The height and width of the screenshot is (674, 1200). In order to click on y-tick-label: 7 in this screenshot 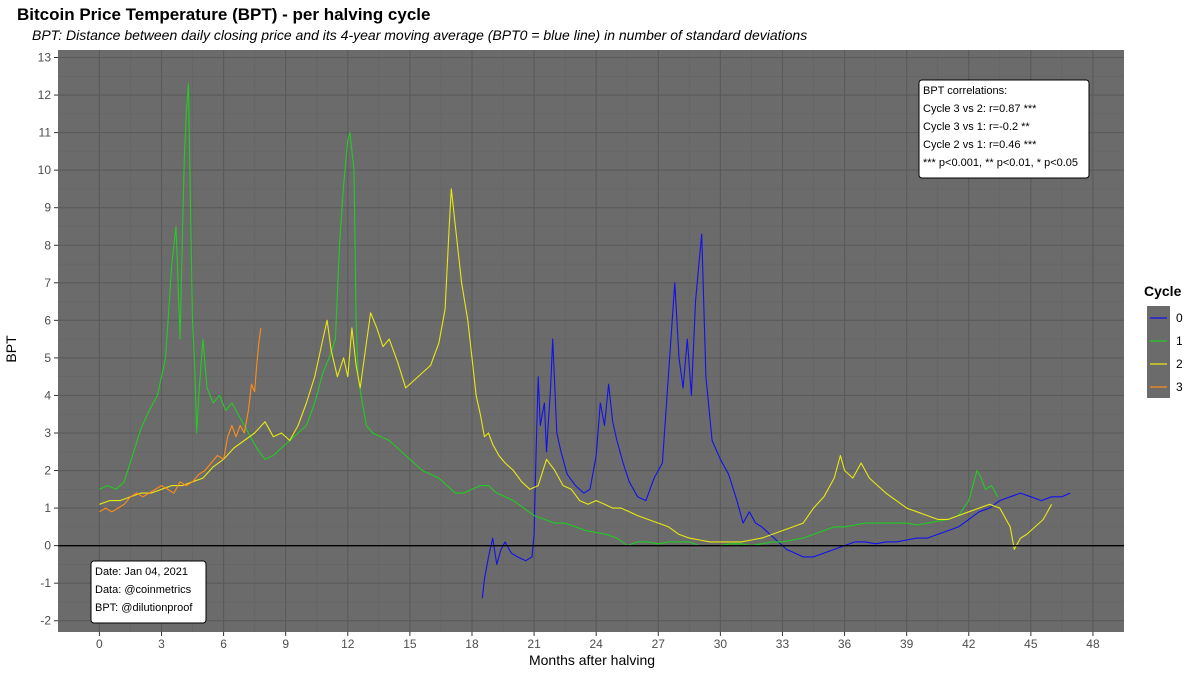, I will do `click(47, 283)`.